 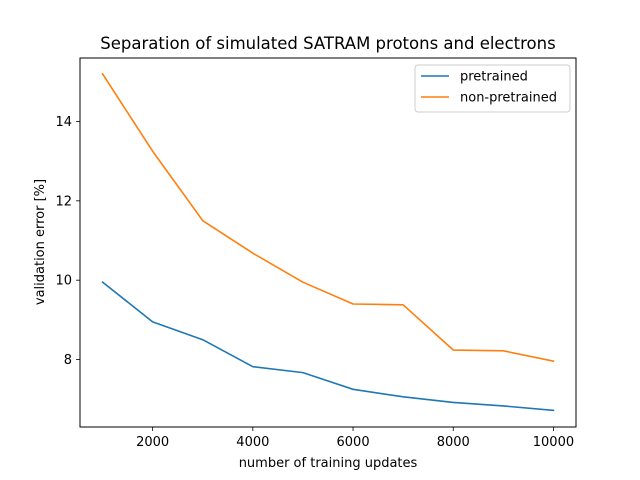 What do you see at coordinates (328, 463) in the screenshot?
I see `x-axis-label: number of training updates` at bounding box center [328, 463].